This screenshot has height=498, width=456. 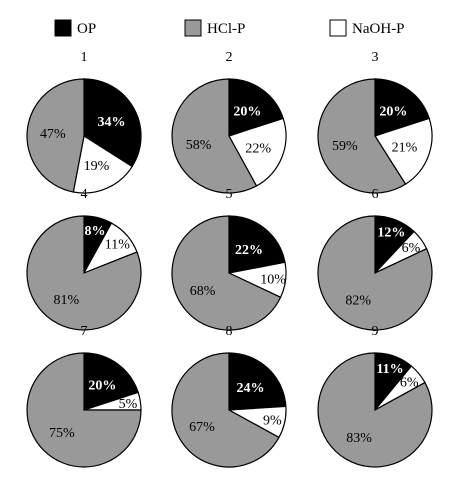 I want to click on pie-panel-8: 8 24% 9% 67%, so click(x=229, y=396).